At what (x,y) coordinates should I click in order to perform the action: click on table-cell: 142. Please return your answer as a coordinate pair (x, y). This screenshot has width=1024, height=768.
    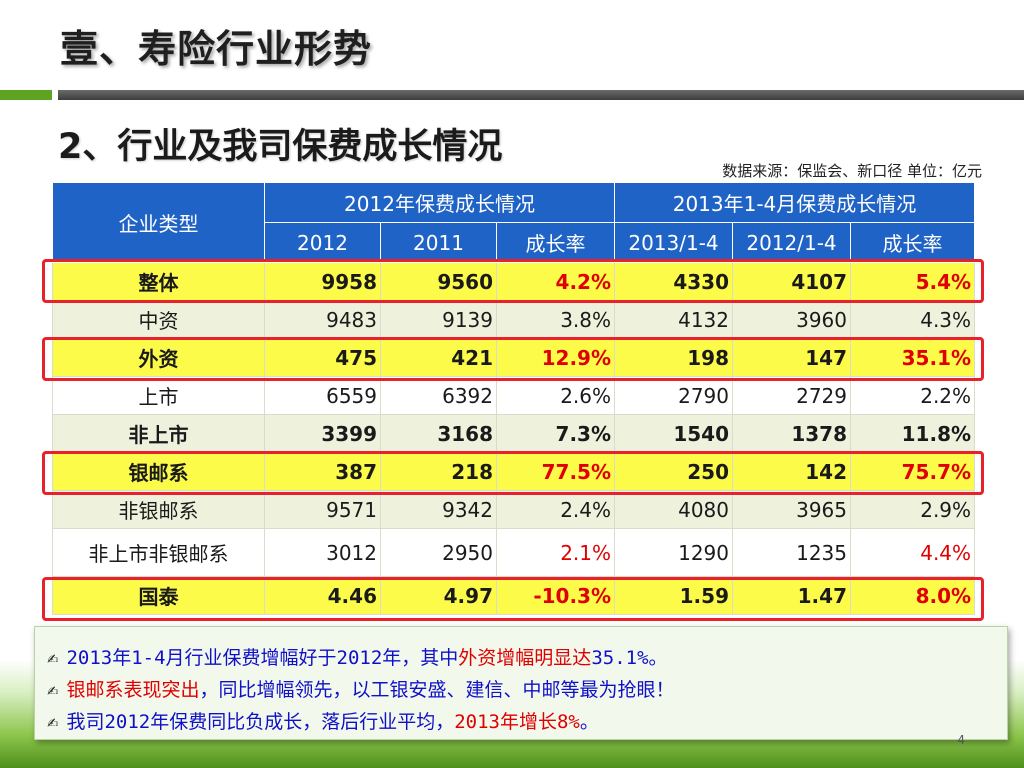
    Looking at the image, I should click on (791, 471).